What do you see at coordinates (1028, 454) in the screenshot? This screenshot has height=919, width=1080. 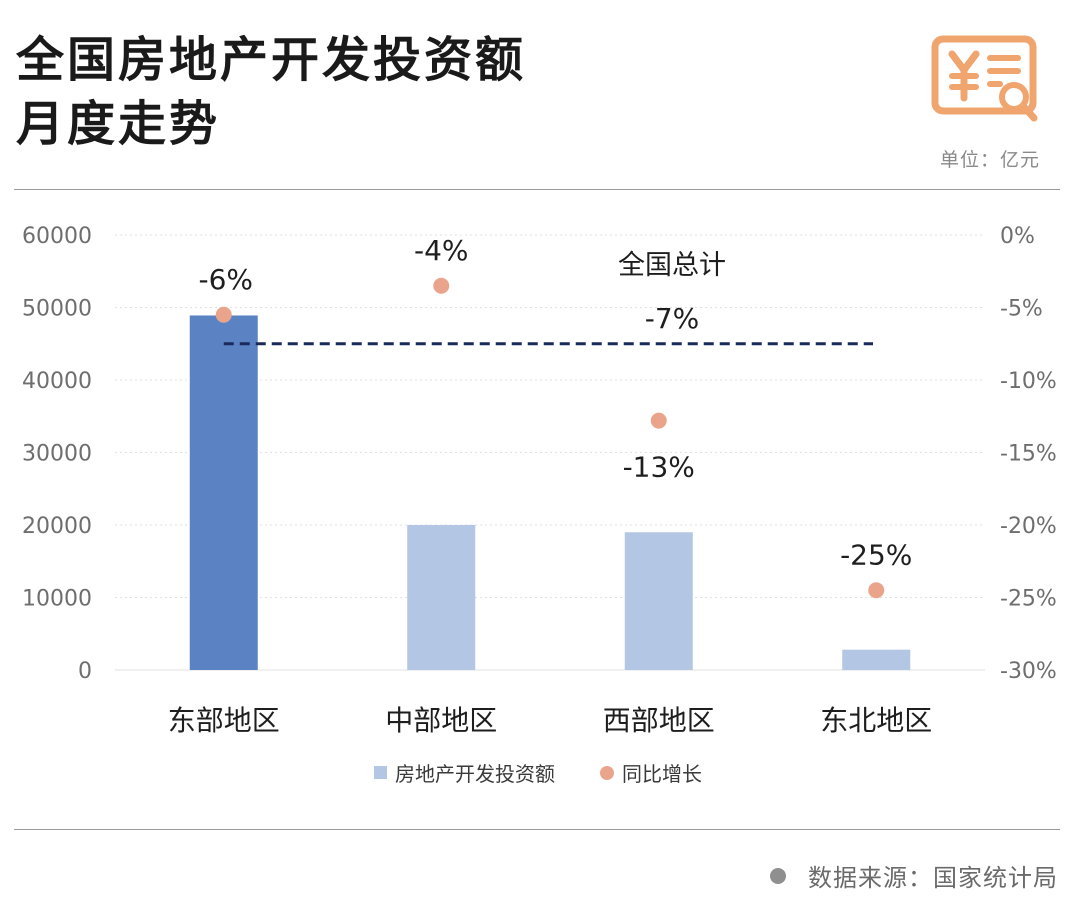 I see `y-right-tick-label: -15%` at bounding box center [1028, 454].